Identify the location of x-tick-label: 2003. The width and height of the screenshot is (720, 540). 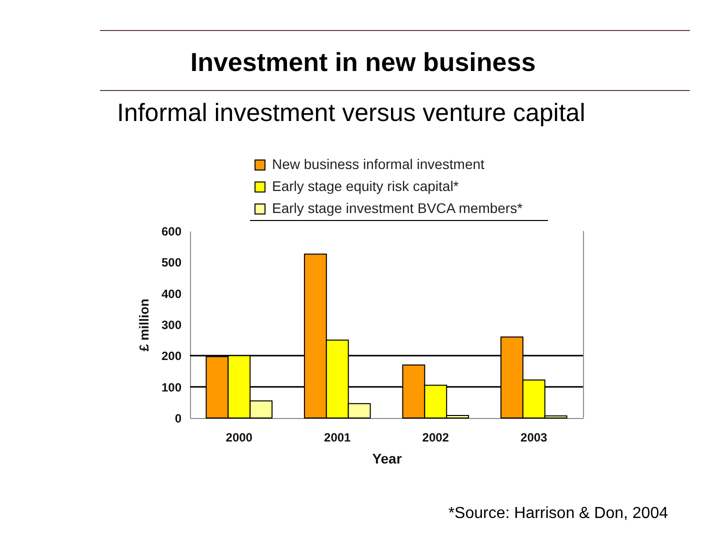
(534, 437).